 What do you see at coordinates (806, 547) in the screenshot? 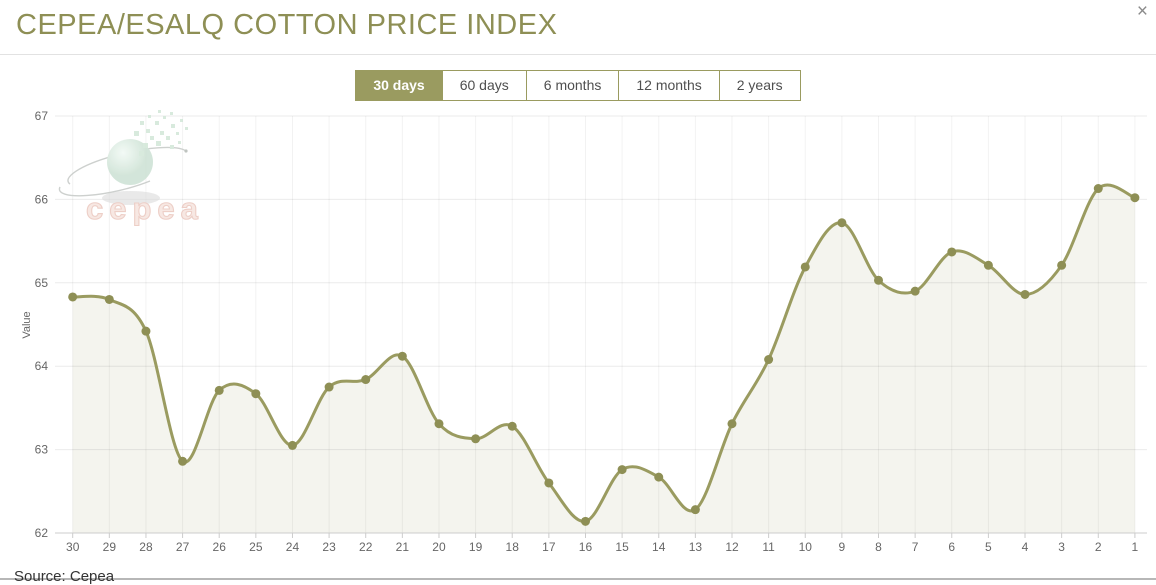
I see `x-axis-tick-label: 10` at bounding box center [806, 547].